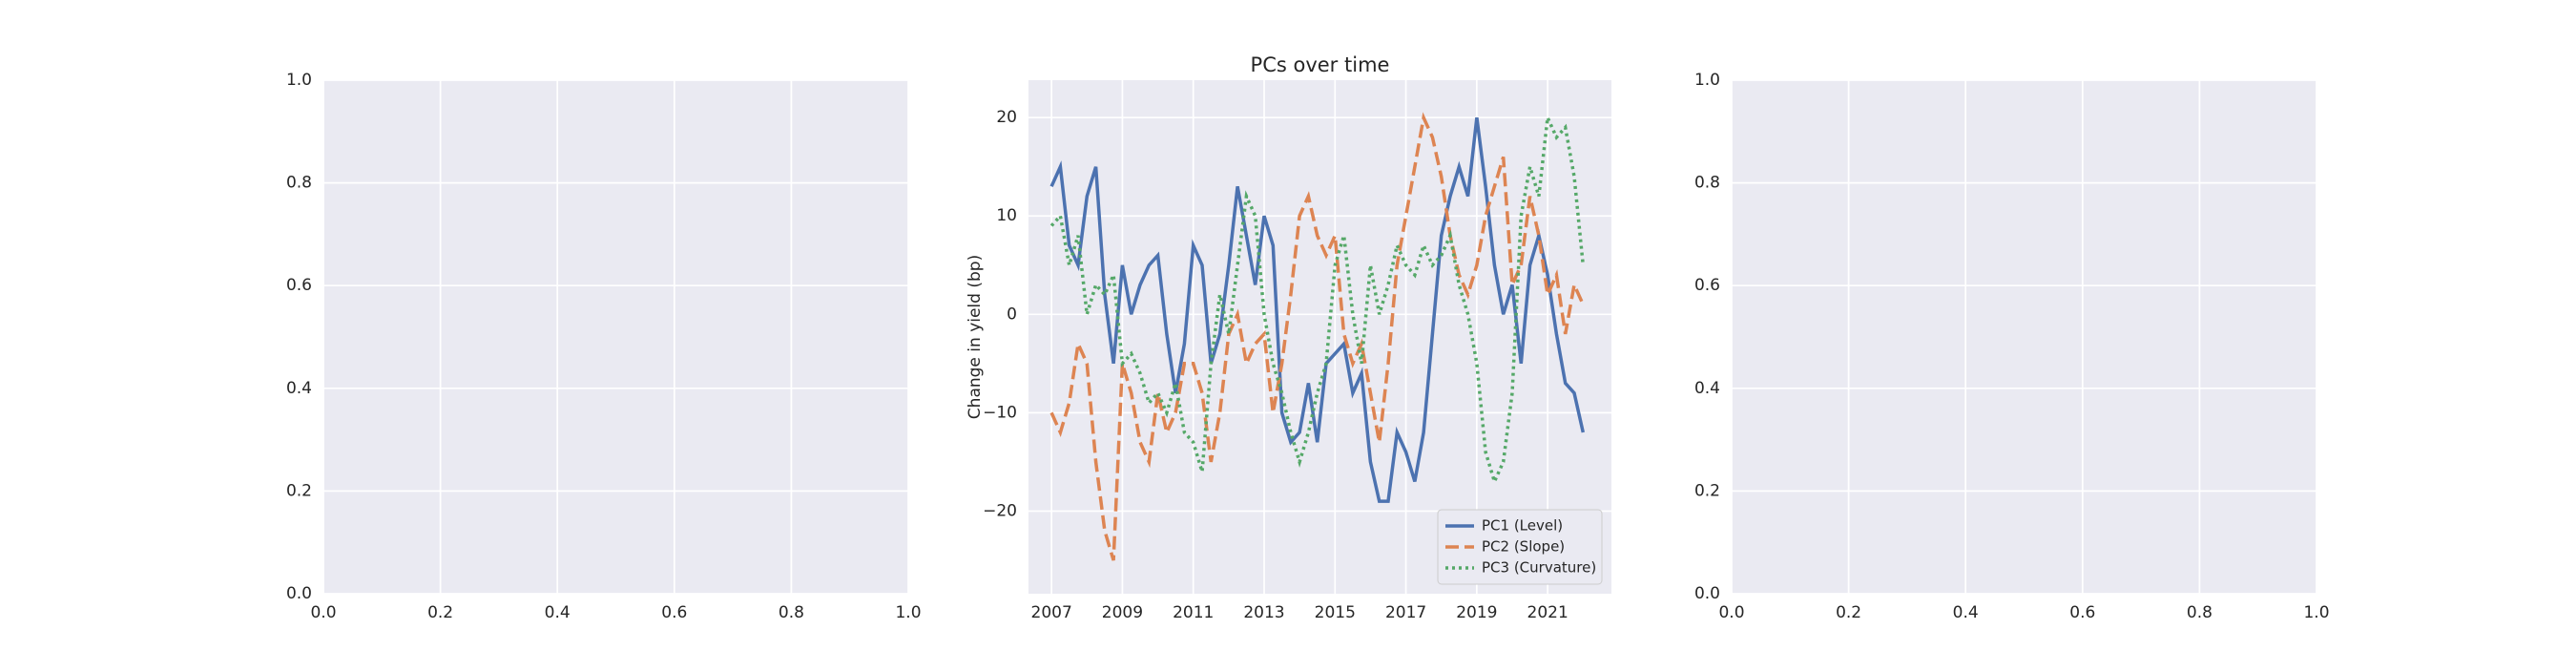  Describe the element at coordinates (1263, 613) in the screenshot. I see `x-tick-label: 2013` at that location.